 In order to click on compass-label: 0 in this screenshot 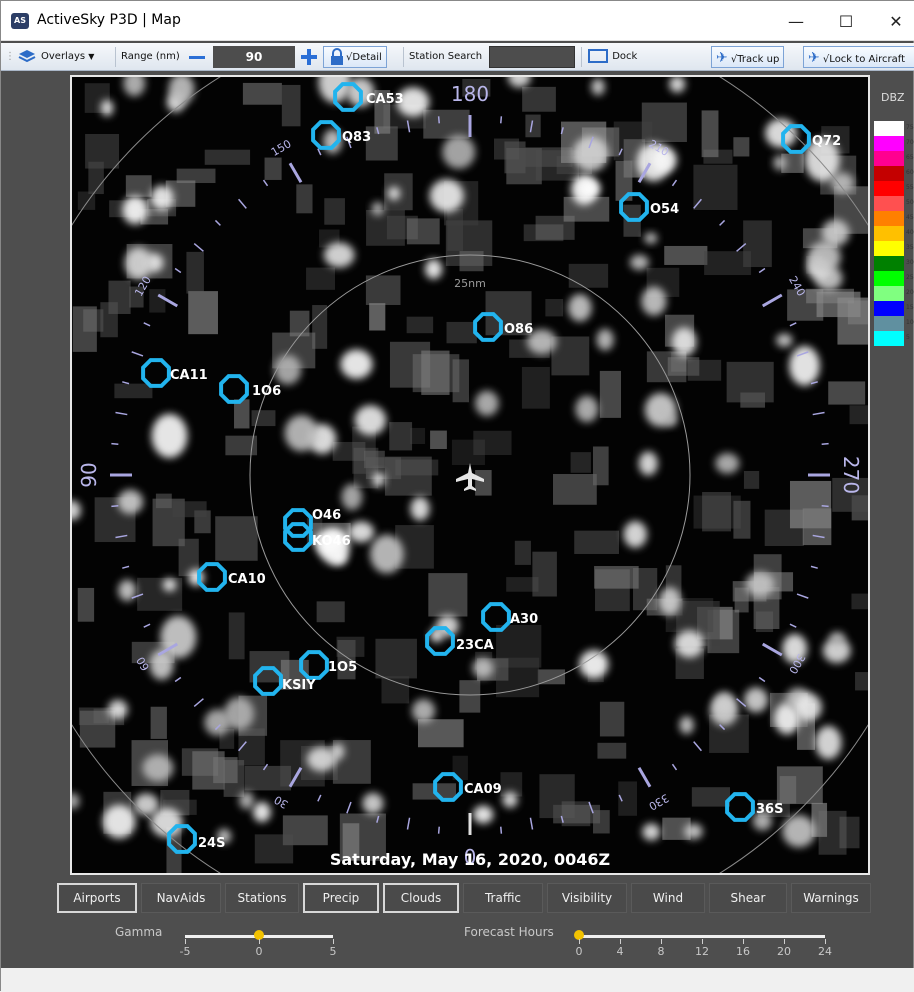, I will do `click(470, 856)`.